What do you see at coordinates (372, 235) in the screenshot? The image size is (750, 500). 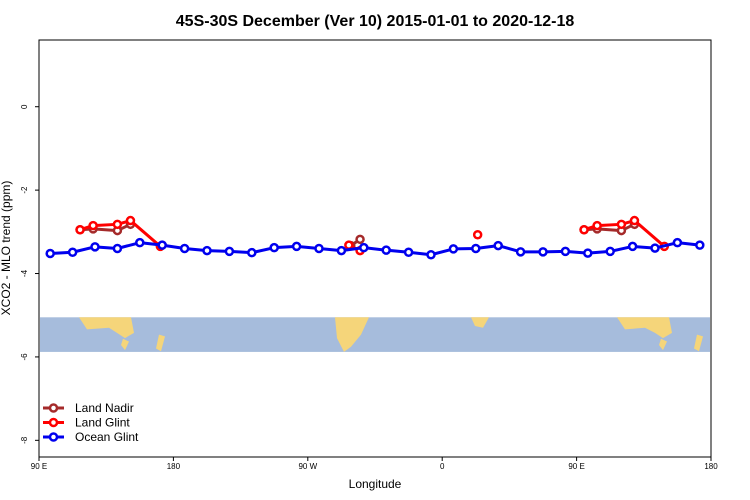 I see `series-land-glint` at bounding box center [372, 235].